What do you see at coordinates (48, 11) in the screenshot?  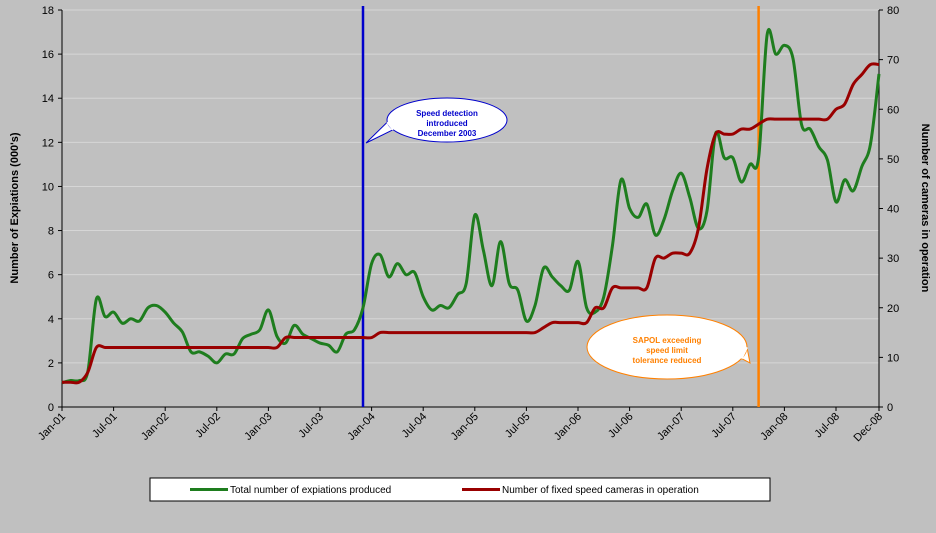 I see `y-tick-label: 18` at bounding box center [48, 11].